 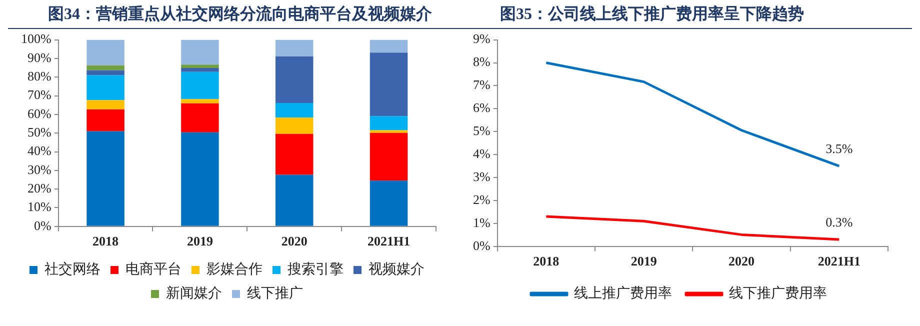 I want to click on y-tick-label: 6%, so click(x=481, y=108).